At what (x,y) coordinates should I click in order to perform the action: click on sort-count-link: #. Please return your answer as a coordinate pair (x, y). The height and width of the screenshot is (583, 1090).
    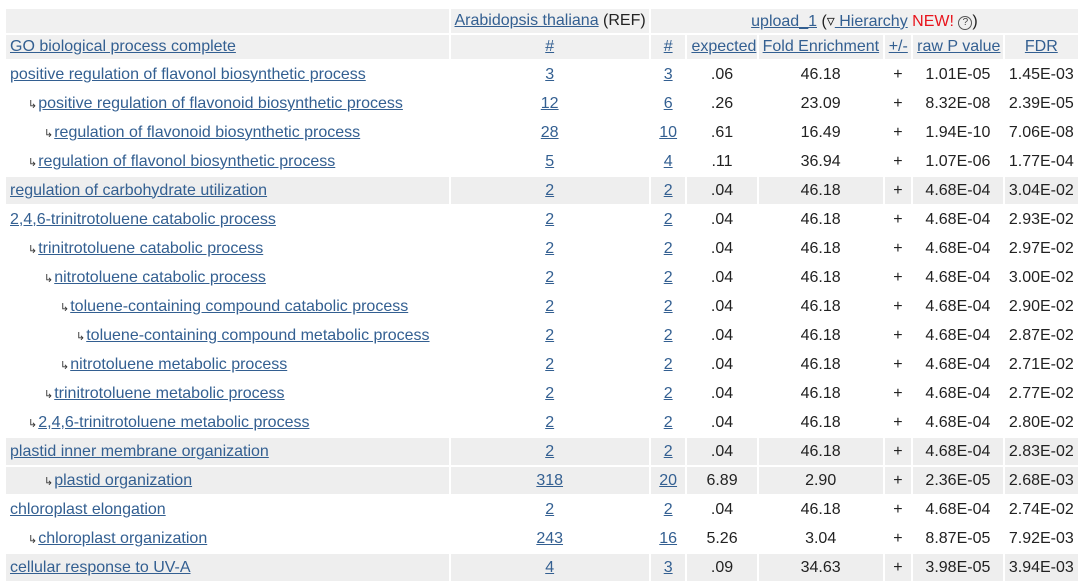
    Looking at the image, I should click on (668, 46).